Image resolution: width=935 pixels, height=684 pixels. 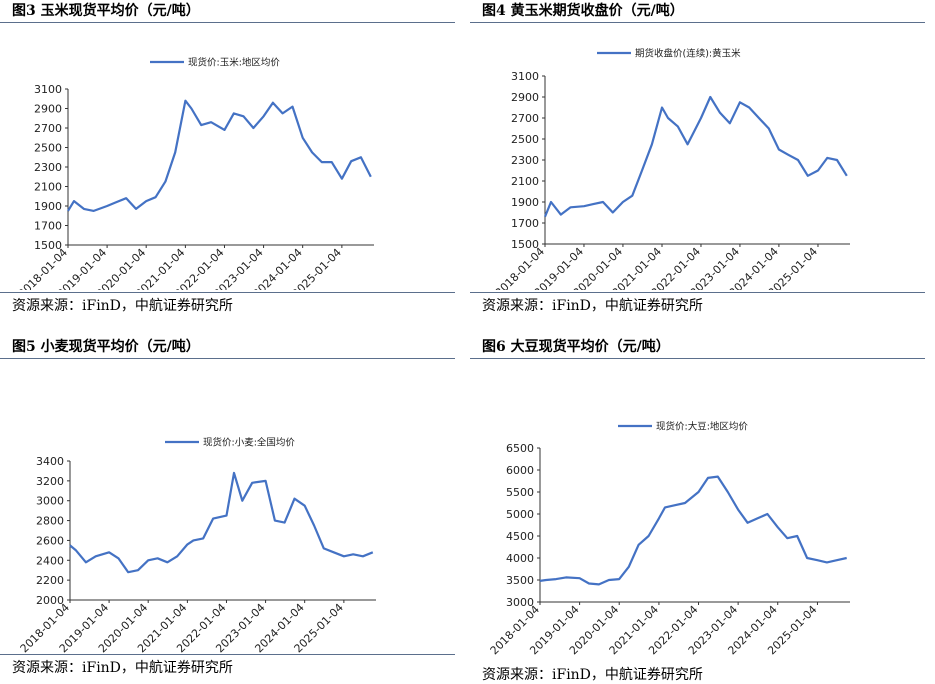 What do you see at coordinates (576, 347) in the screenshot?
I see `figure-title: 图6 大豆现货平均价（元/吨）` at bounding box center [576, 347].